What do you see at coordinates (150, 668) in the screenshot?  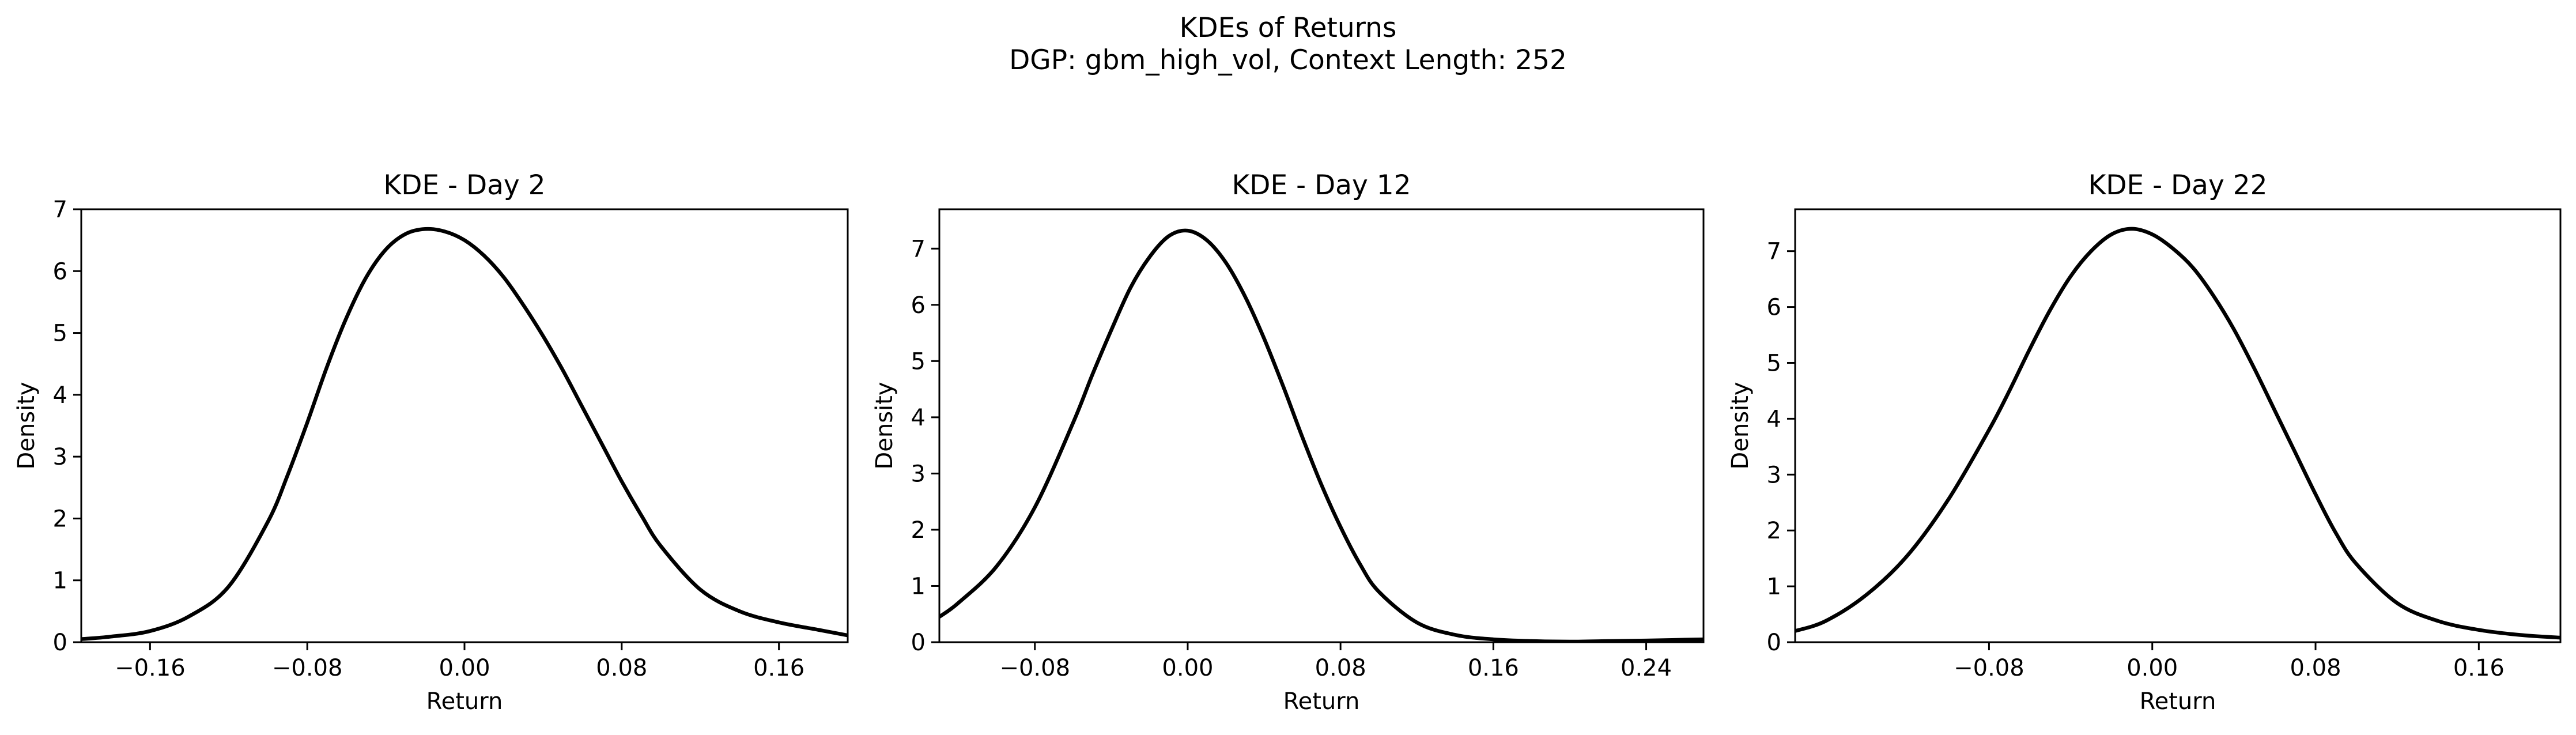 I see `x-tick-label: −0.16` at bounding box center [150, 668].